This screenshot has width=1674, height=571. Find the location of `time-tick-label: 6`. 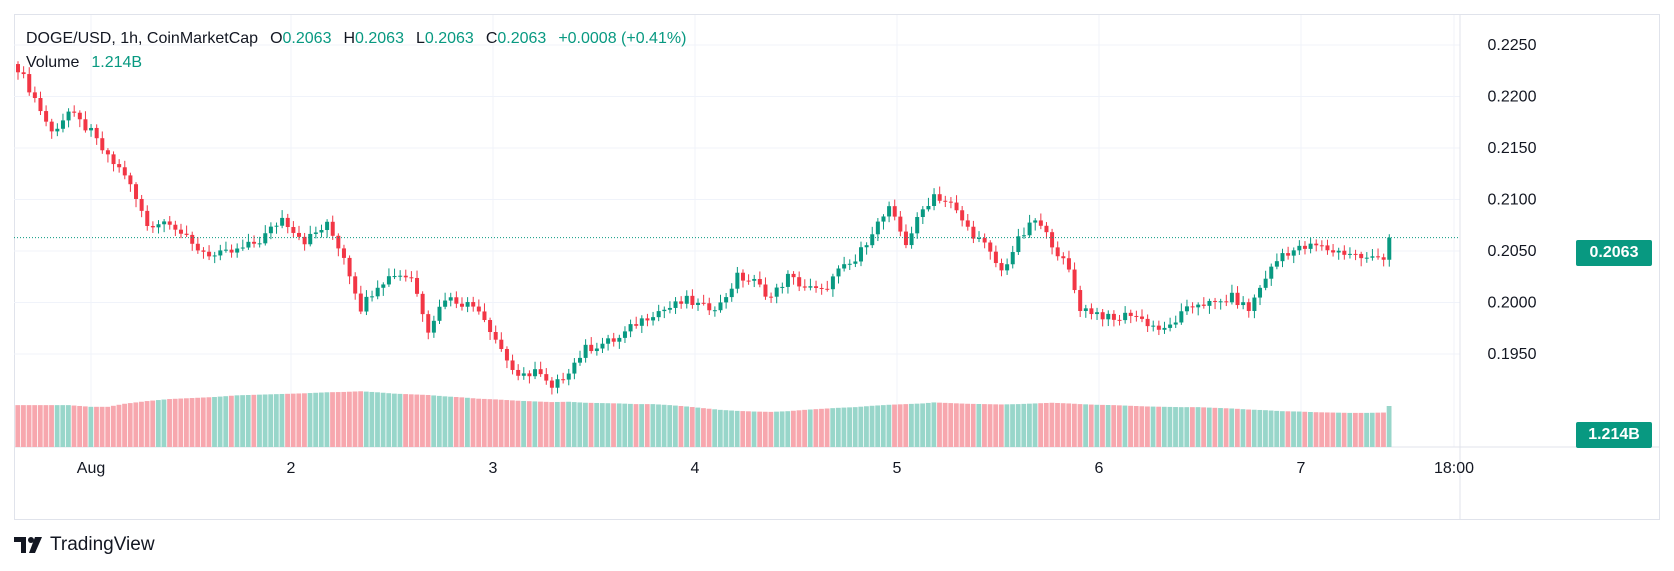

time-tick-label: 6 is located at coordinates (1099, 468).